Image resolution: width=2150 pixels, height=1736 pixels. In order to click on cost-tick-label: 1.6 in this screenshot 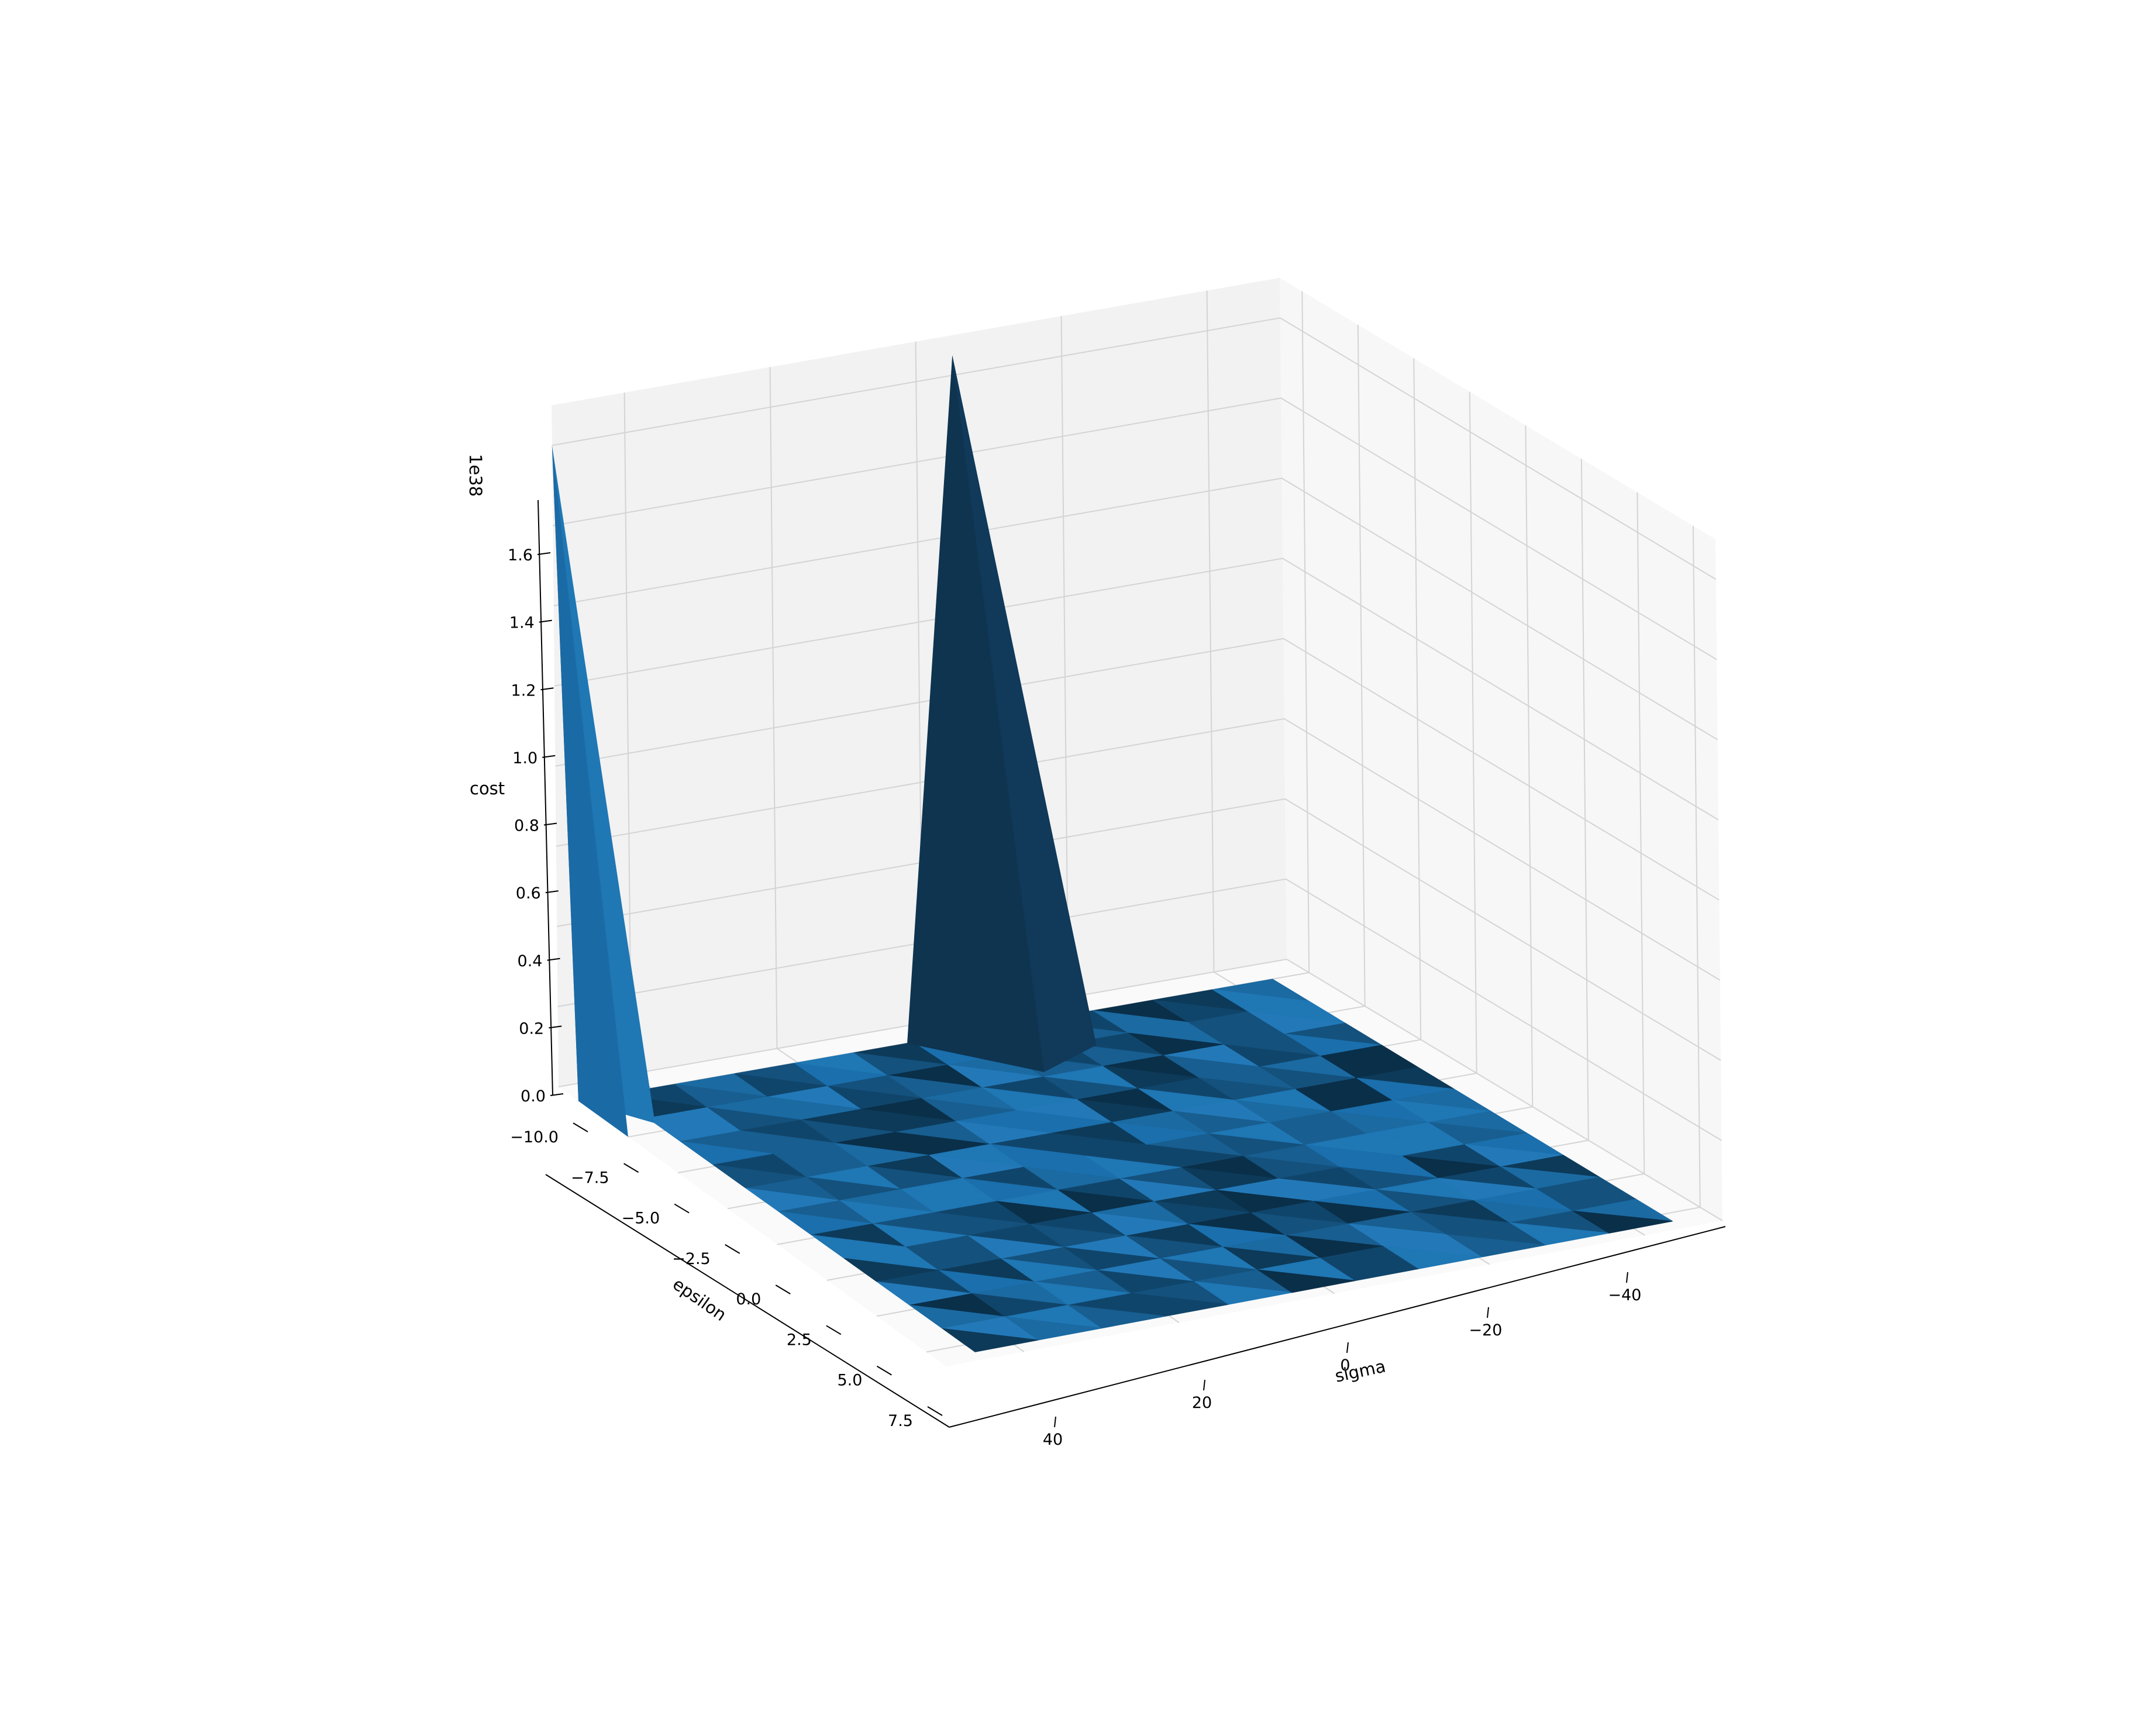, I will do `click(521, 555)`.